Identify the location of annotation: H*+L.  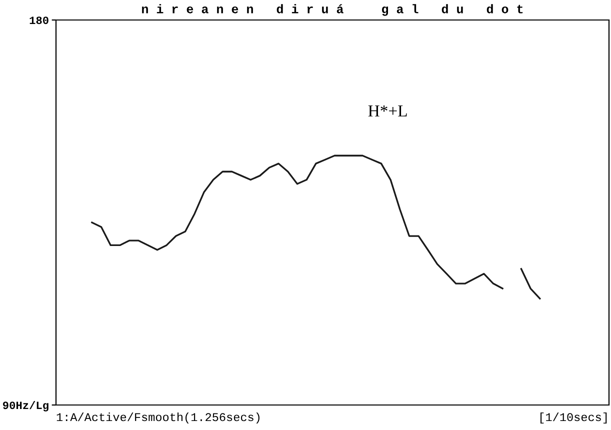
(387, 110).